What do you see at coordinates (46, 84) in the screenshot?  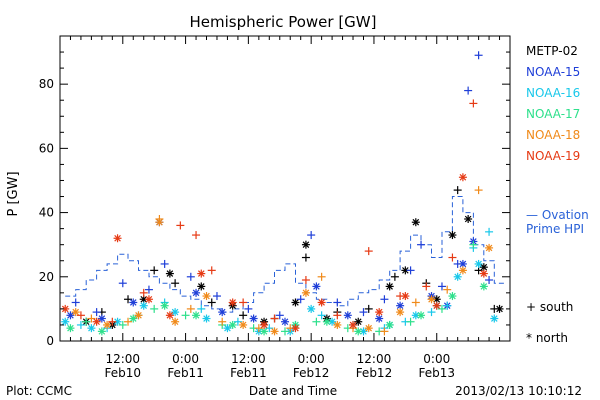 I see `y-tick-label: 80` at bounding box center [46, 84].